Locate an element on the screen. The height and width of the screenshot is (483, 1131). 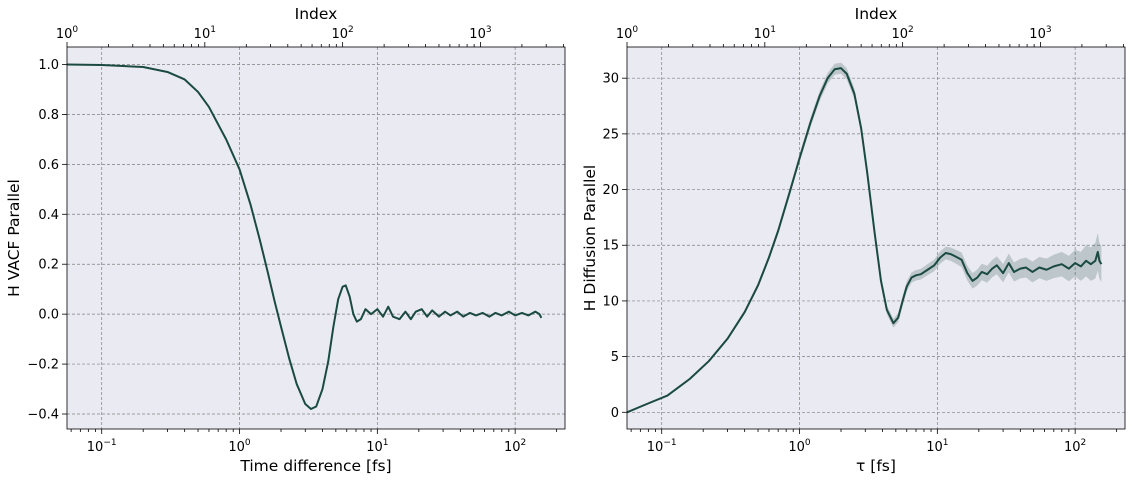
x-axis-label: Time difference [fs] is located at coordinates (315, 466).